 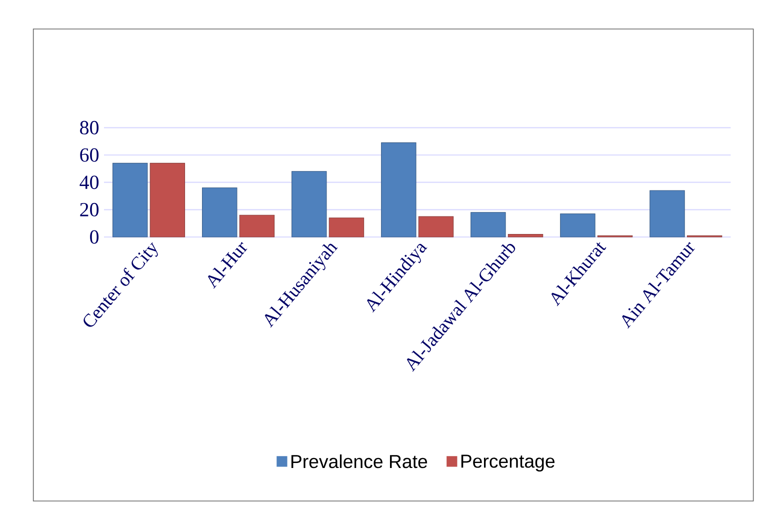 What do you see at coordinates (89, 127) in the screenshot?
I see `y-tick-label: 80` at bounding box center [89, 127].